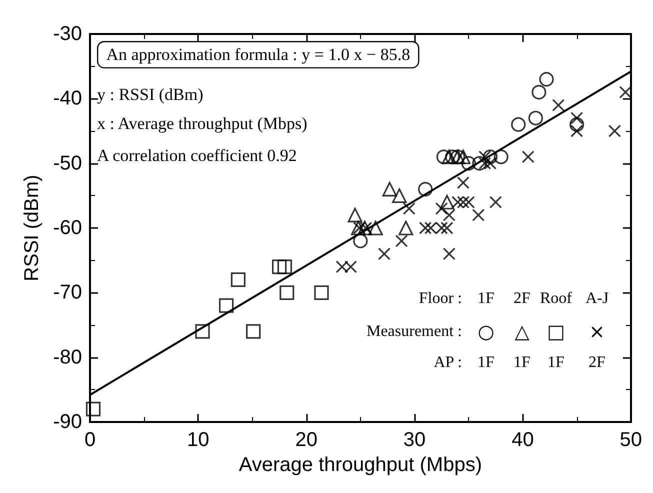 This screenshot has width=653, height=493. What do you see at coordinates (631, 440) in the screenshot?
I see `x-tick-label: 50` at bounding box center [631, 440].